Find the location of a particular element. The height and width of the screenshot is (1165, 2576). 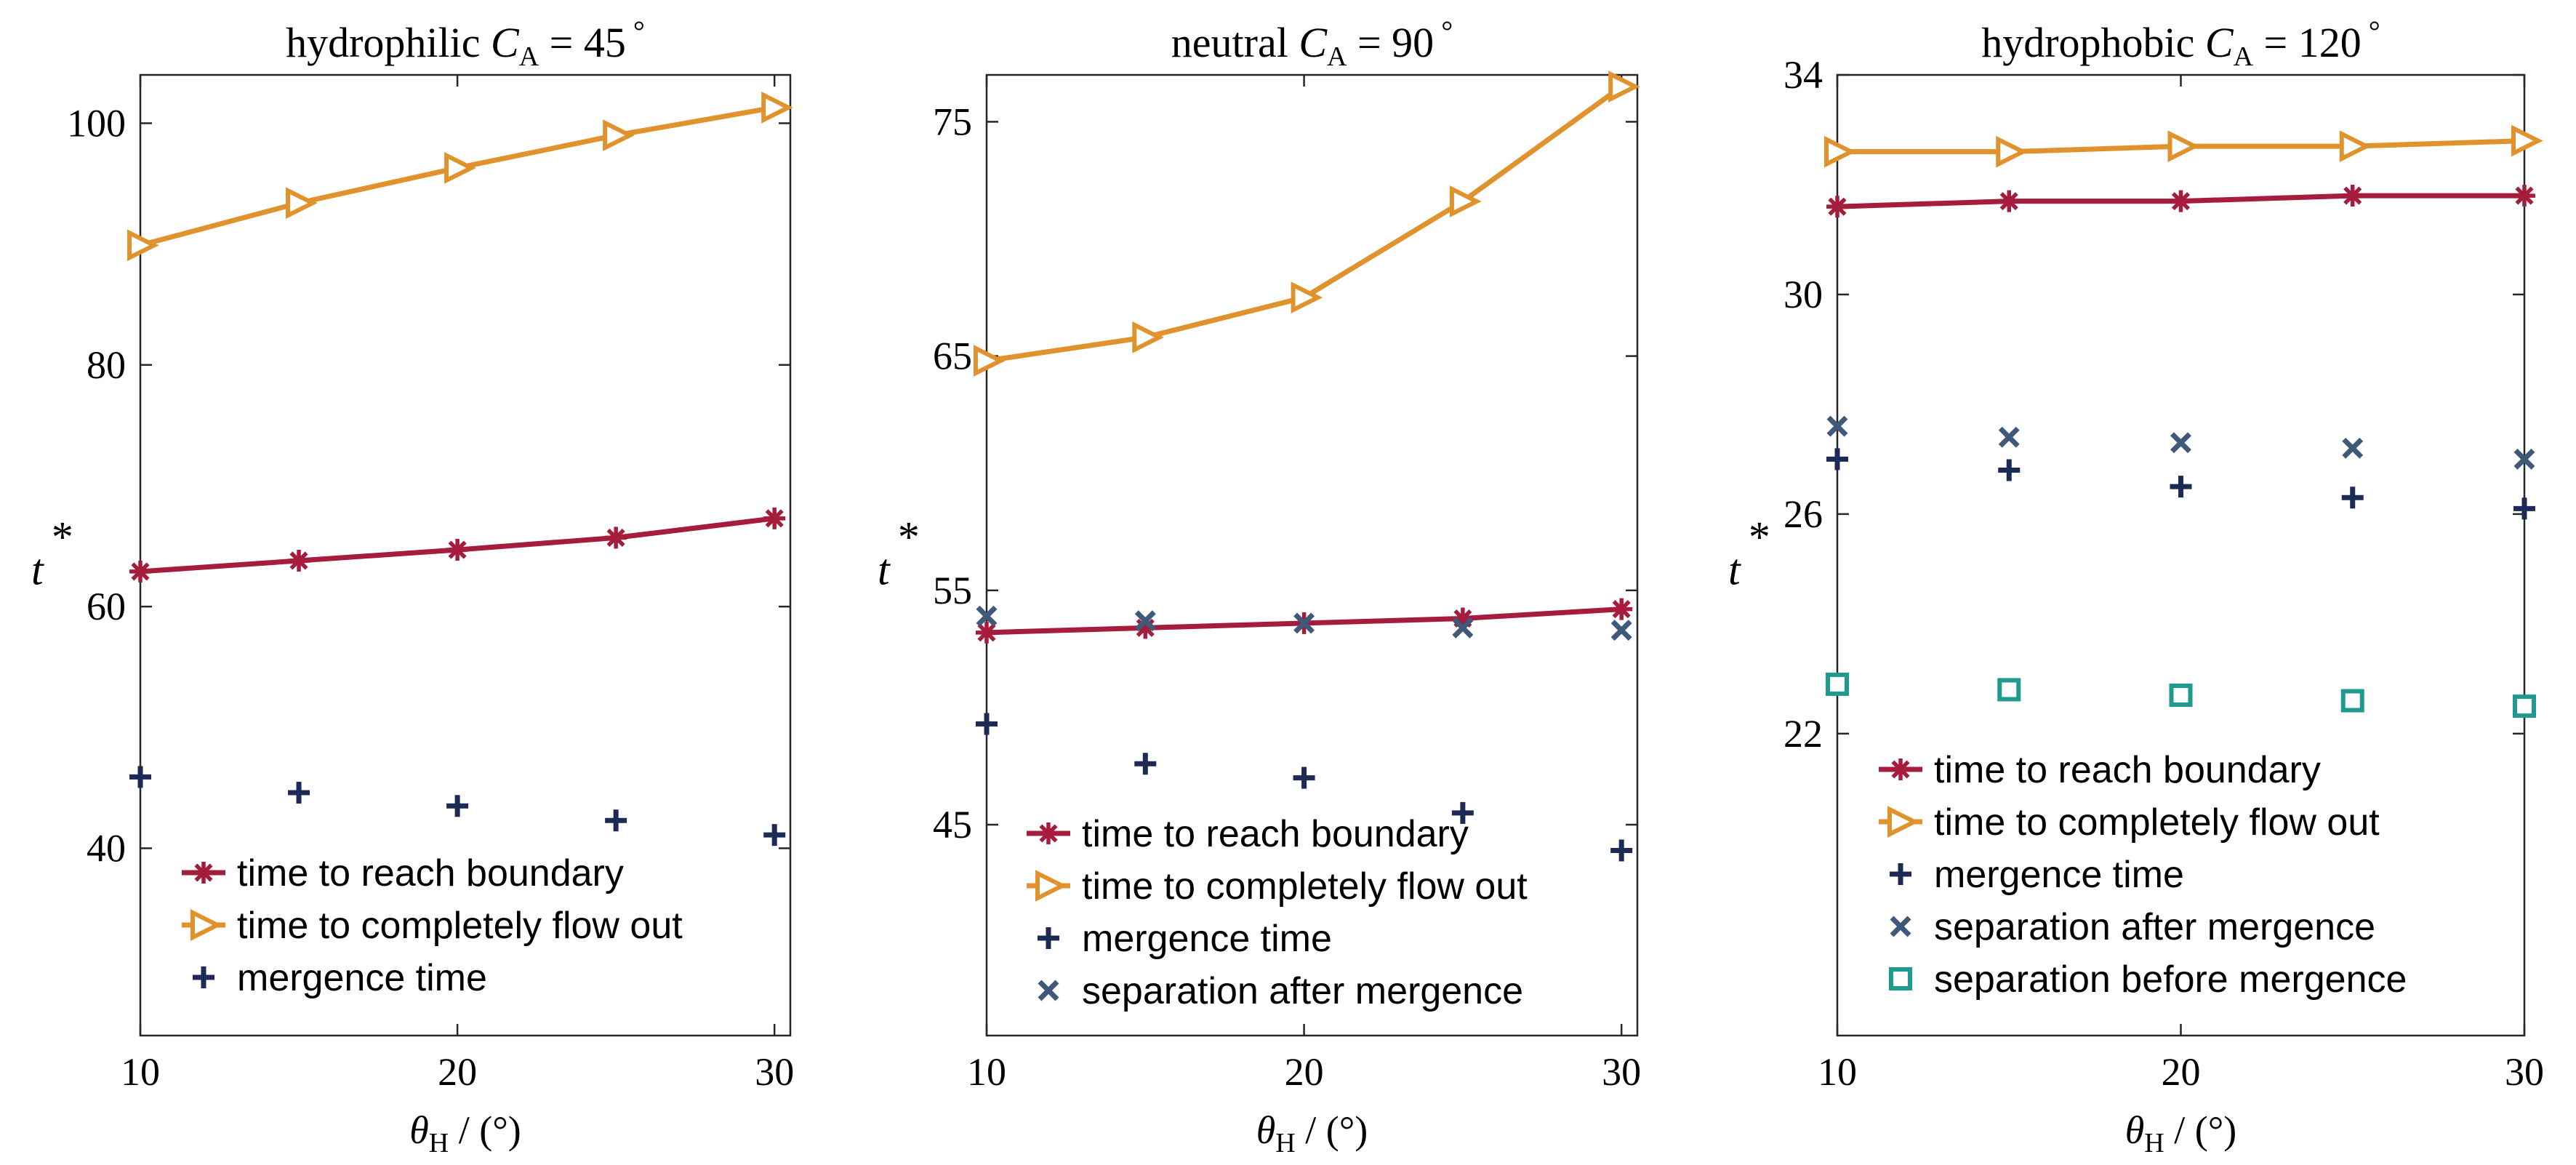

chart-title: neutral CA = 90 ° is located at coordinates (1312, 43).